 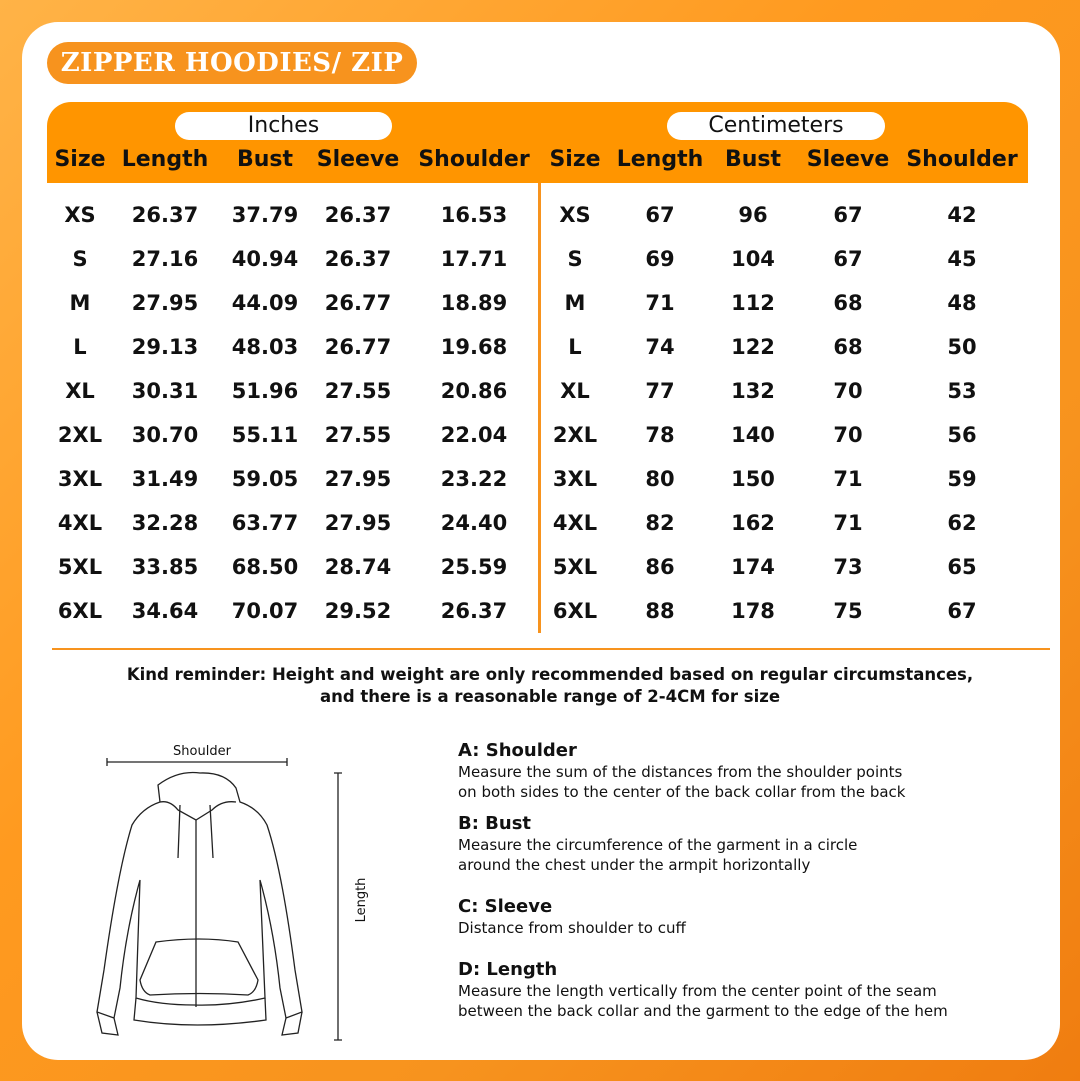 What do you see at coordinates (753, 347) in the screenshot?
I see `cell-cm: 122` at bounding box center [753, 347].